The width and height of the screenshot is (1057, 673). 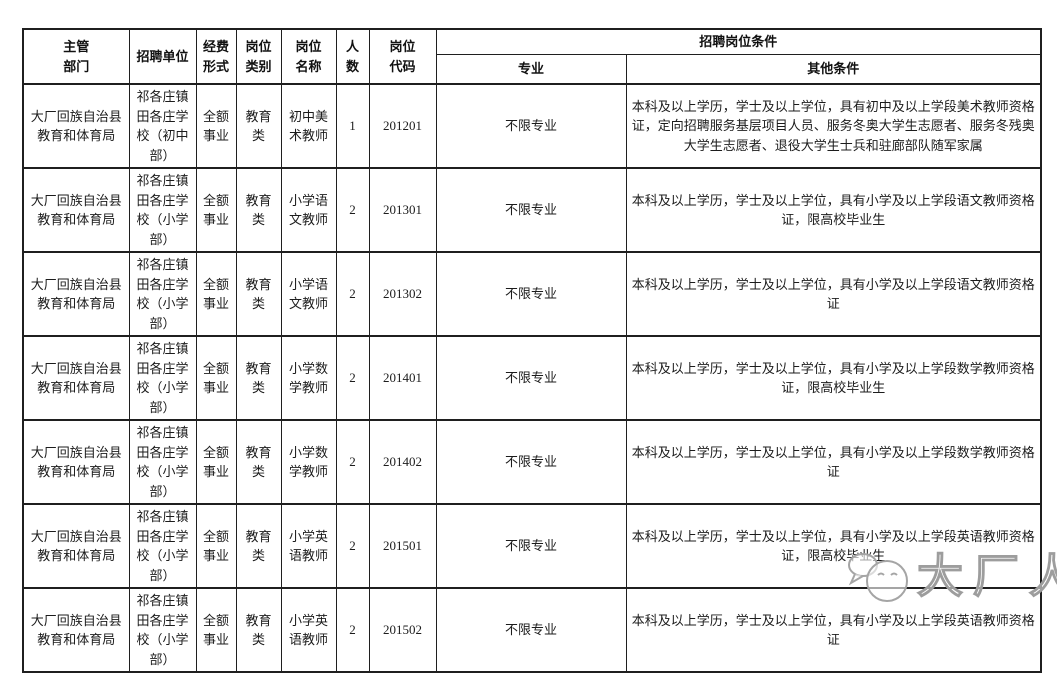 I want to click on column-header-major: 专业, so click(x=531, y=69).